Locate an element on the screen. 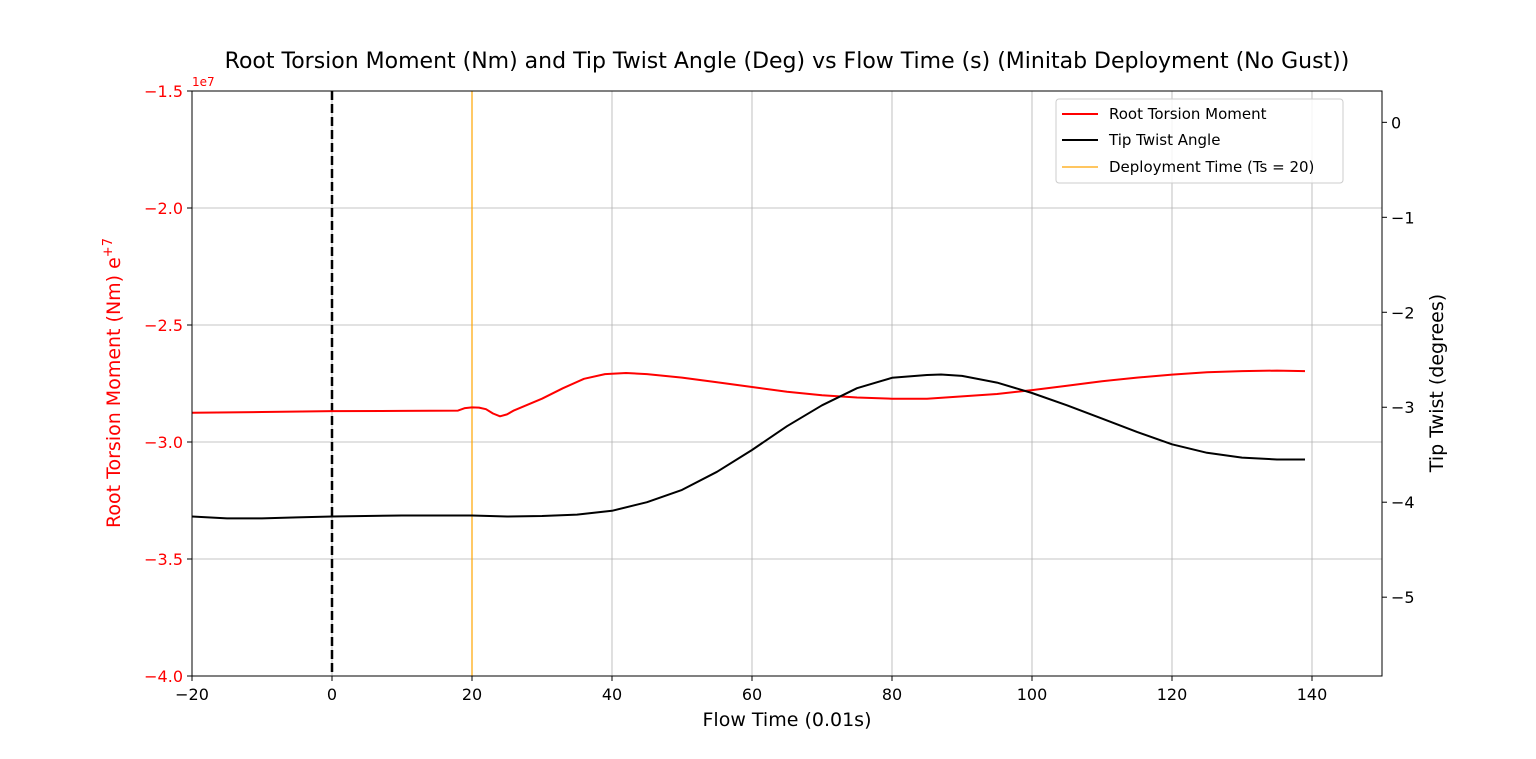 The image size is (1536, 759). y-axis-right: −5 −4 −3 −2 −1 0 is located at coordinates (1398, 360).